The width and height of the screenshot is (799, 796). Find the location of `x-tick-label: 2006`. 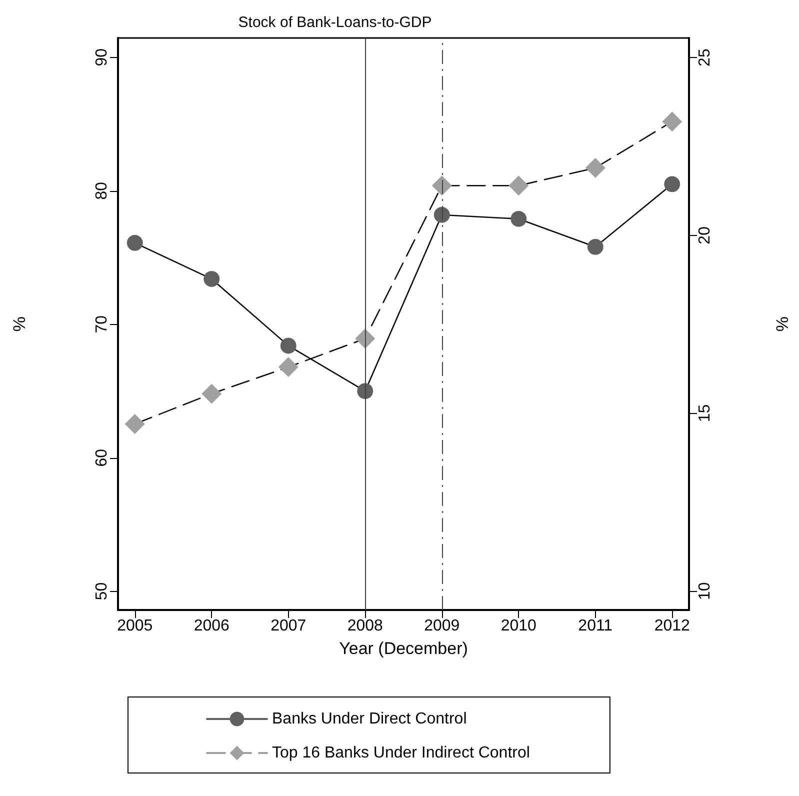

x-tick-label: 2006 is located at coordinates (212, 626).